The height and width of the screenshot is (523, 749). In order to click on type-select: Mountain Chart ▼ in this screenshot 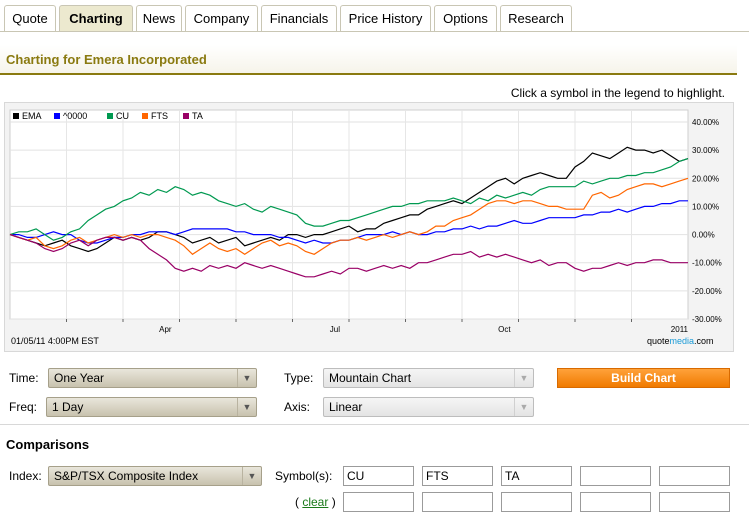, I will do `click(428, 378)`.